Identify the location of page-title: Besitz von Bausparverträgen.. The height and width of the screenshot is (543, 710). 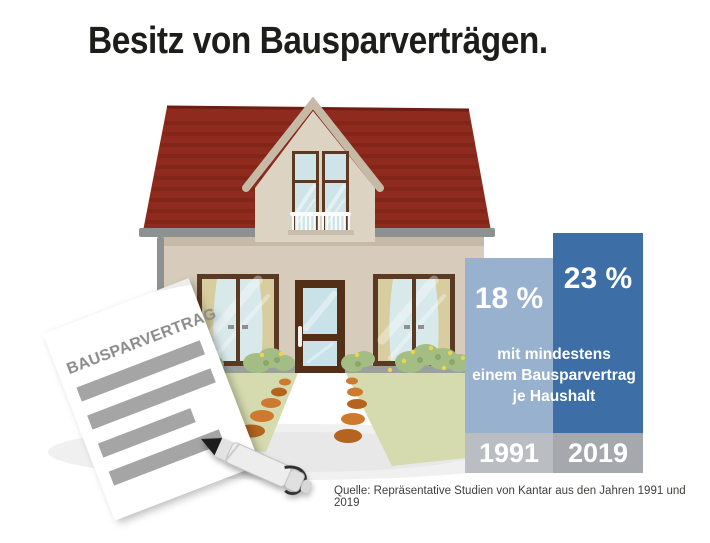
(318, 41).